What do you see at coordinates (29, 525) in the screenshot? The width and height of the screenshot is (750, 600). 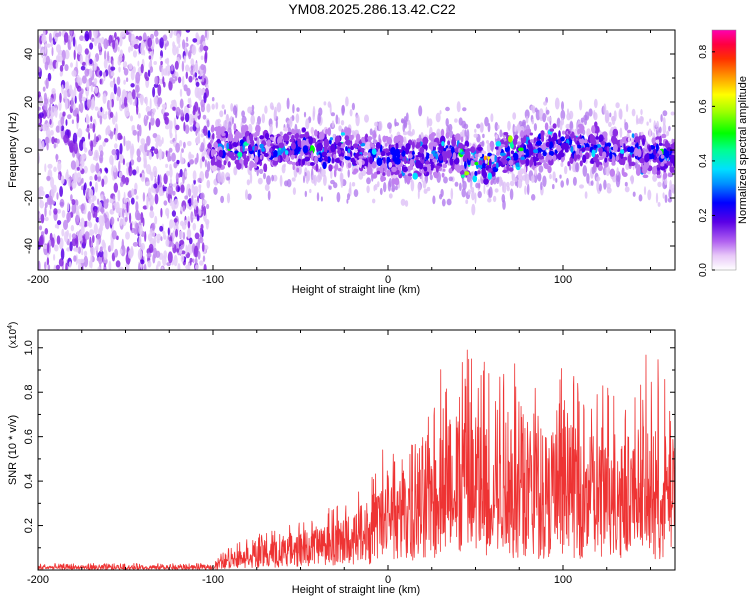 I see `y-tick-label: 0.2` at bounding box center [29, 525].